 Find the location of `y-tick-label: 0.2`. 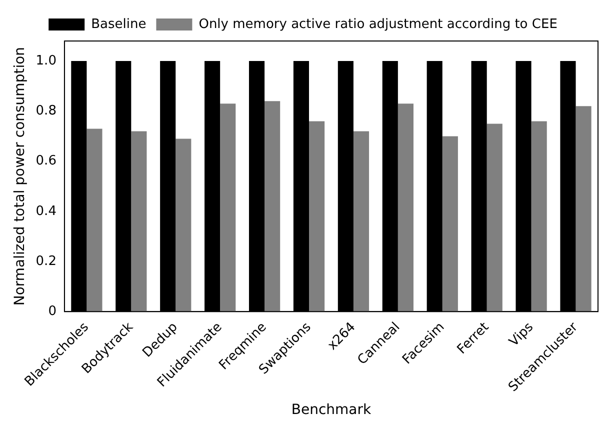

y-tick-label: 0.2 is located at coordinates (46, 261).